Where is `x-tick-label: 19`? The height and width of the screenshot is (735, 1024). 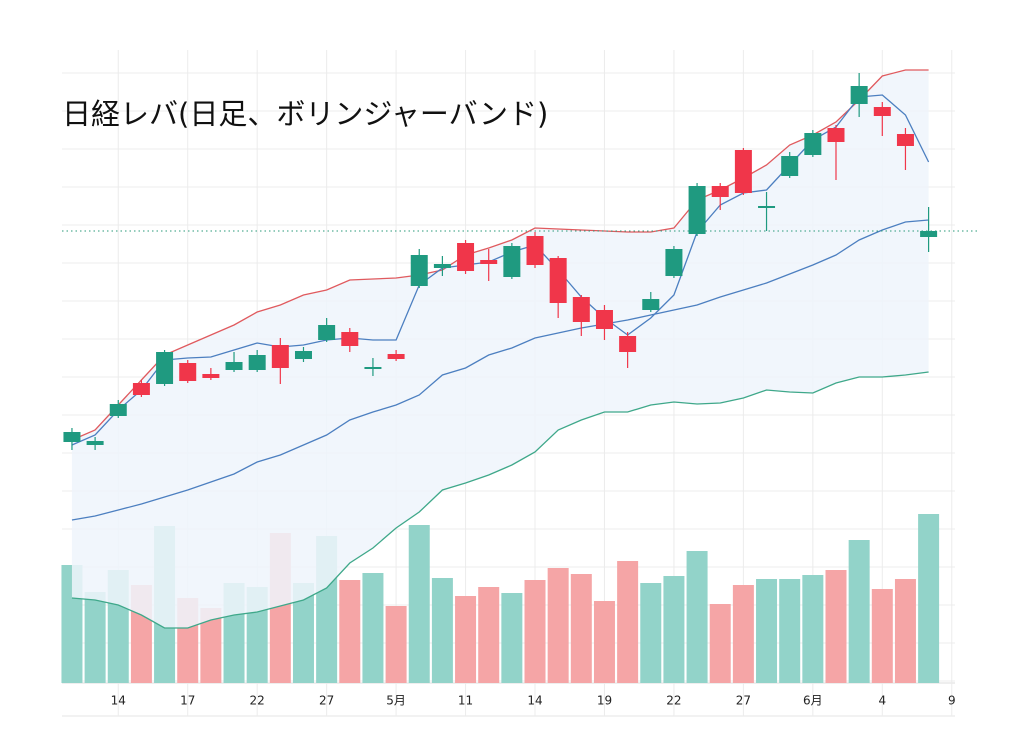
x-tick-label: 19 is located at coordinates (604, 701).